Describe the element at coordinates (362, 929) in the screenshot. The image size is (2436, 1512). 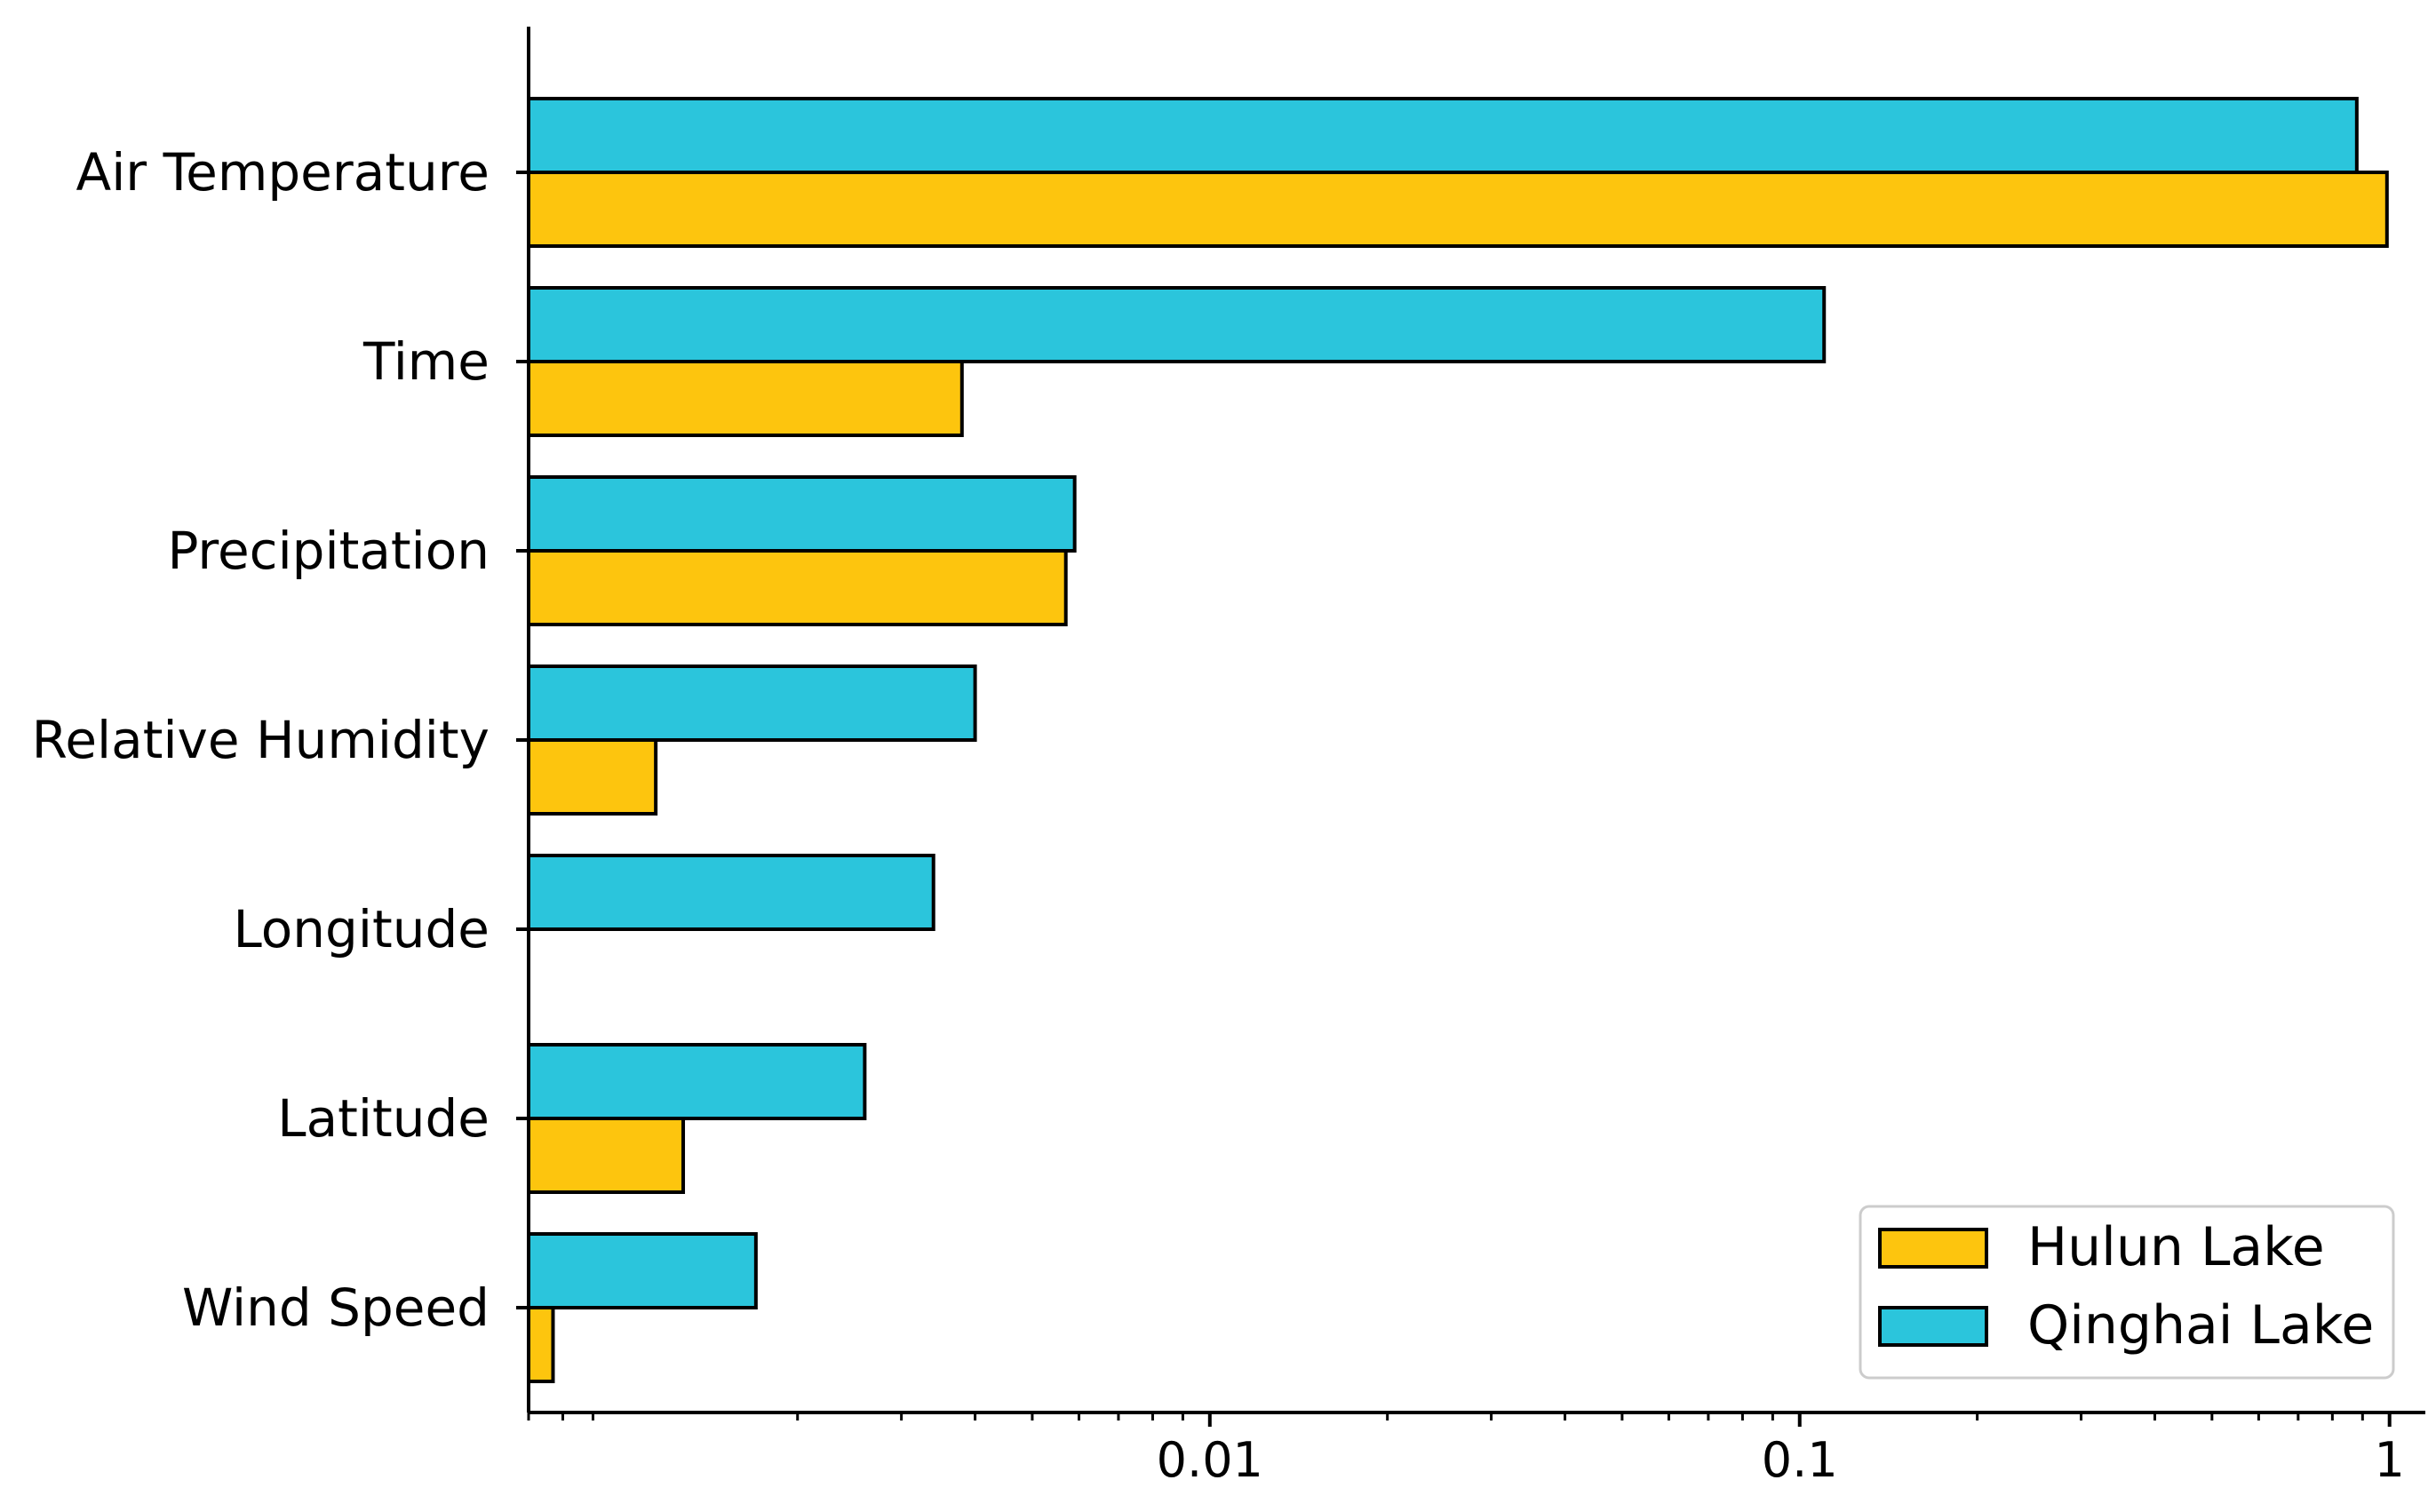
I see `y-tick-label-longitude: Longitude` at that location.